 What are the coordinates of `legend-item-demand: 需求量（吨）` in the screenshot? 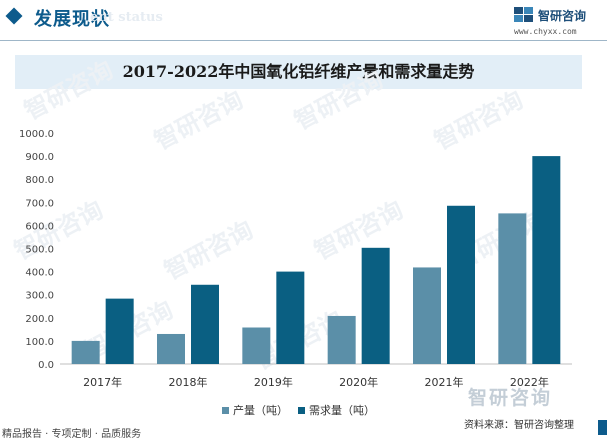 It's located at (336, 410).